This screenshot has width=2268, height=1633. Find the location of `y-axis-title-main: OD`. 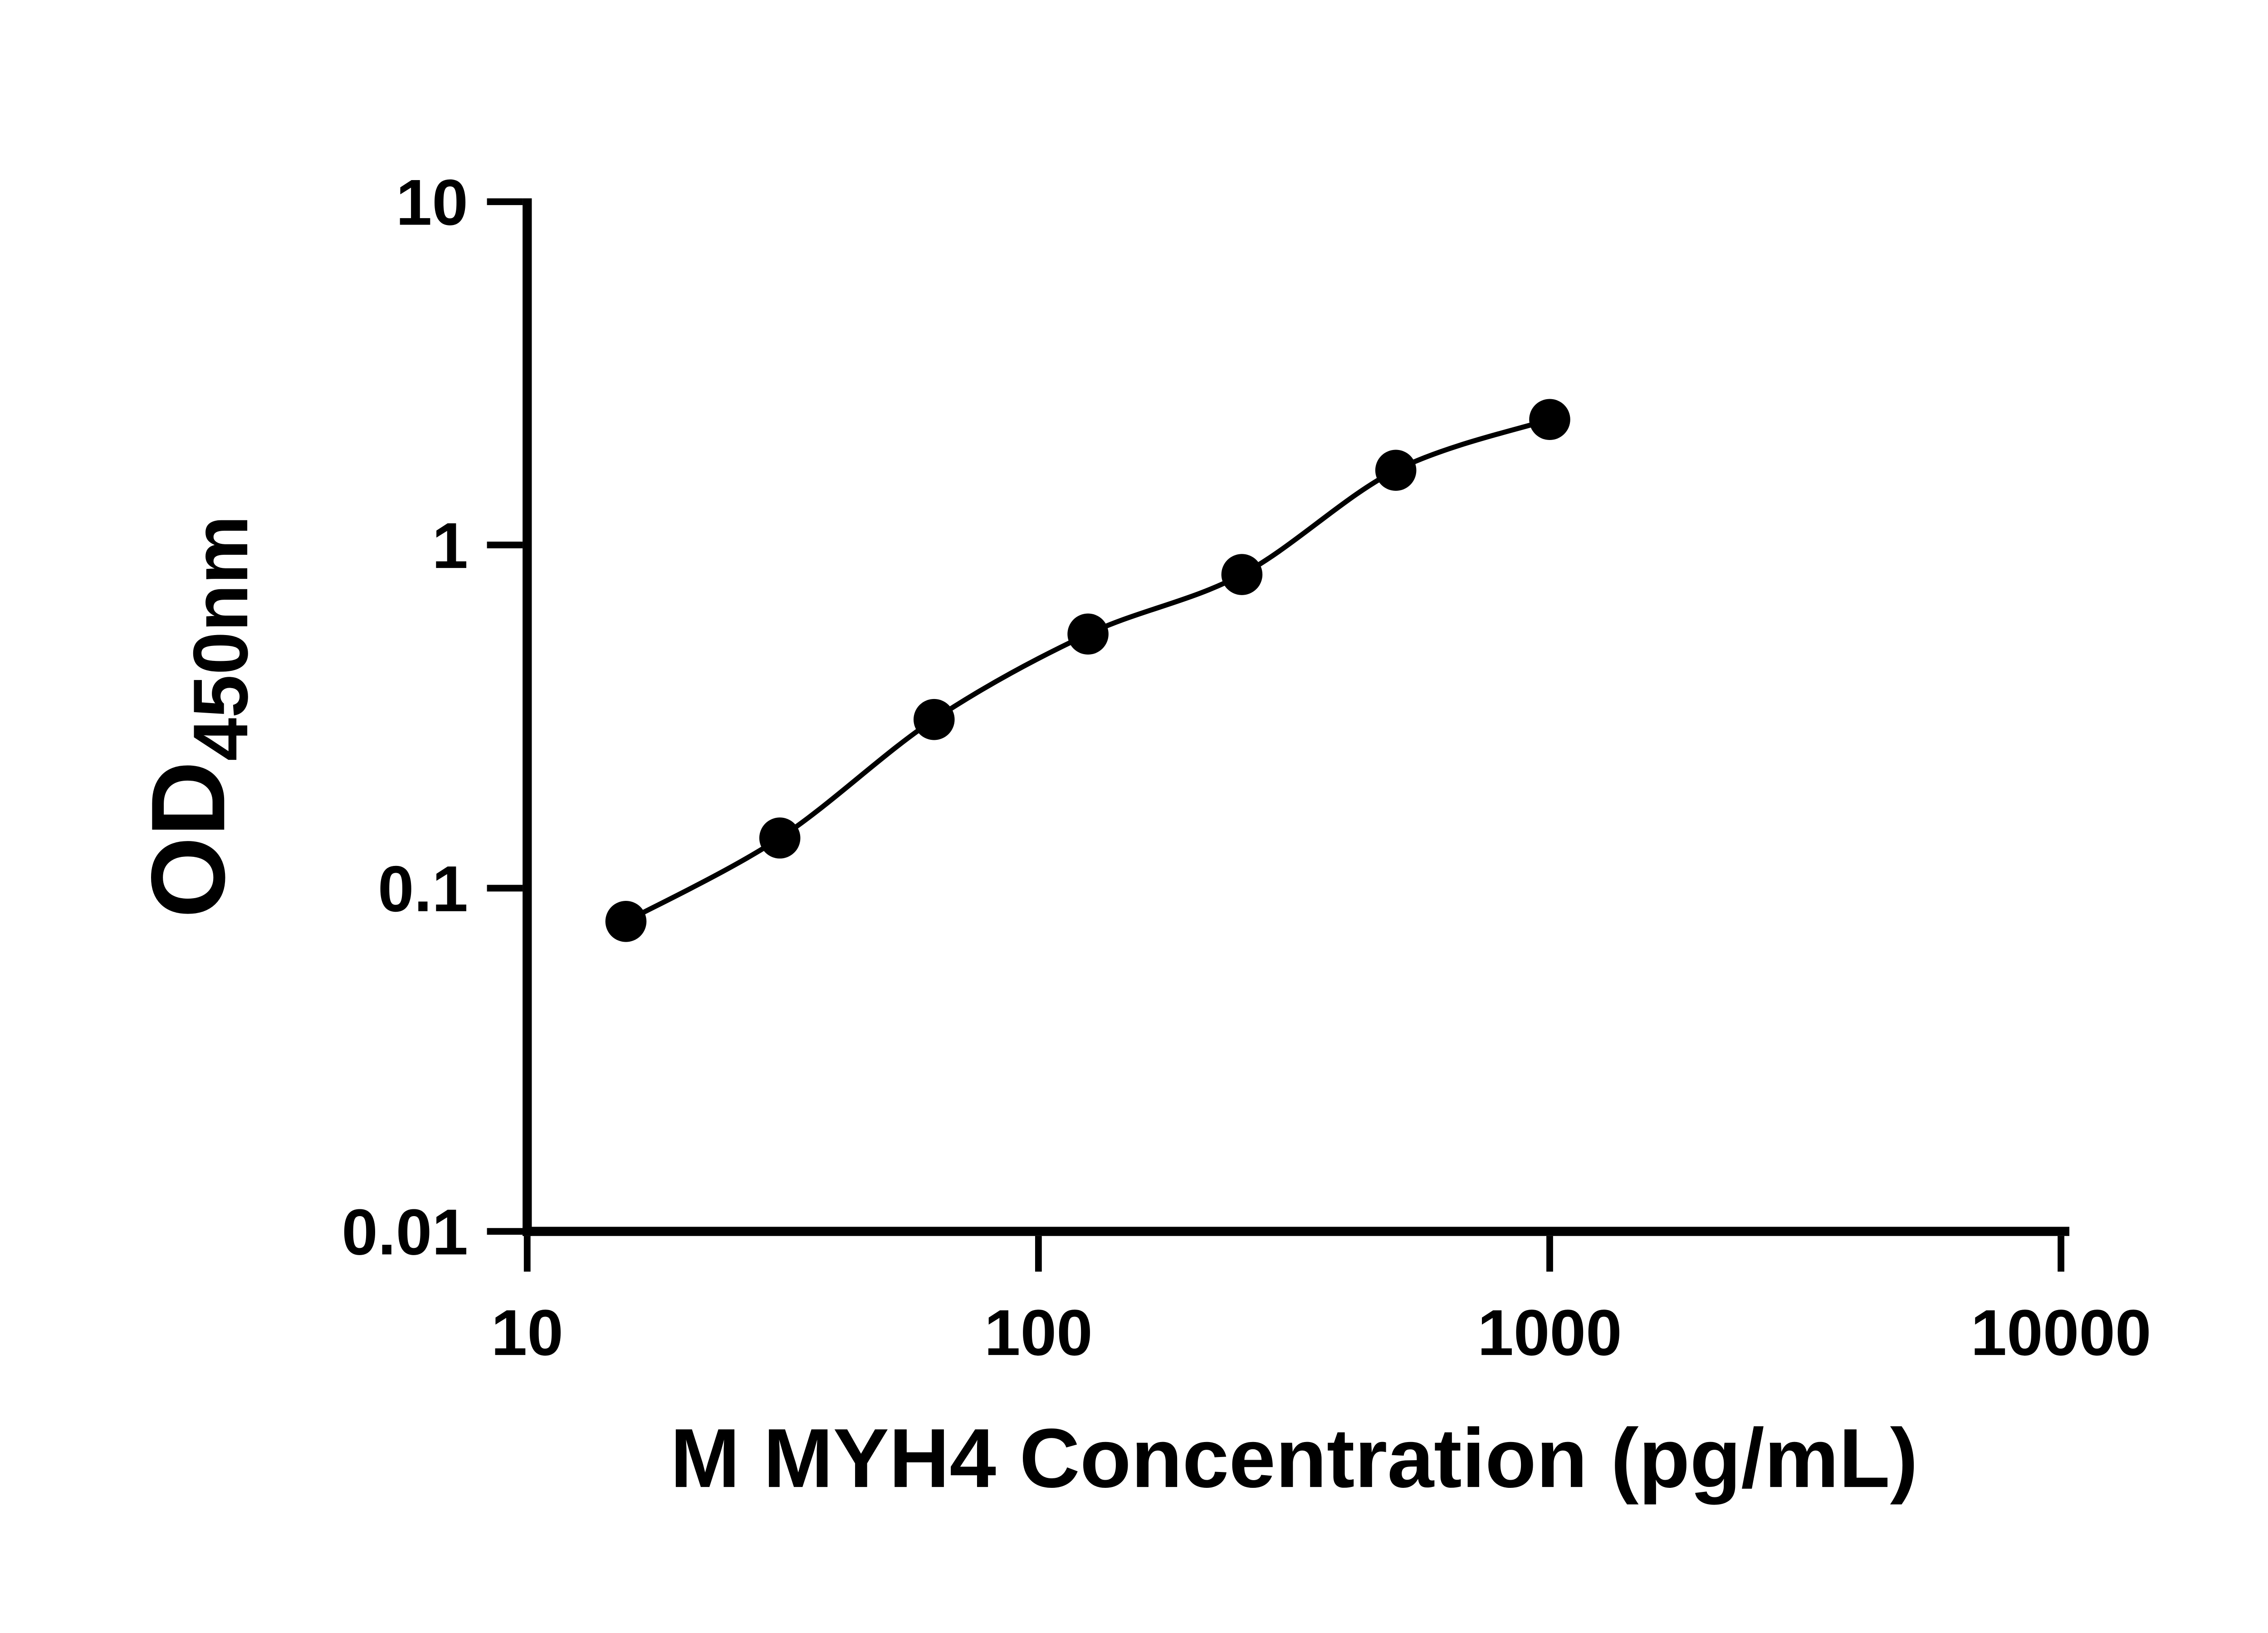

y-axis-title-main: OD is located at coordinates (188, 839).